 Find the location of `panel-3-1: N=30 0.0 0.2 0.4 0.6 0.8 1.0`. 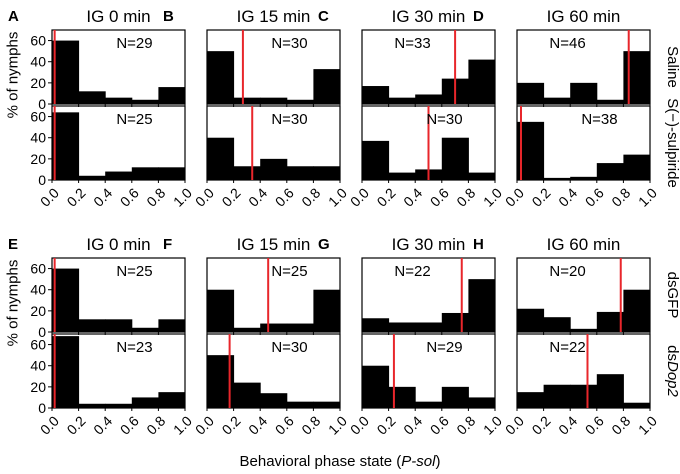

panel-3-1: N=30 0.0 0.2 0.4 0.6 0.8 1.0 is located at coordinates (271, 385).